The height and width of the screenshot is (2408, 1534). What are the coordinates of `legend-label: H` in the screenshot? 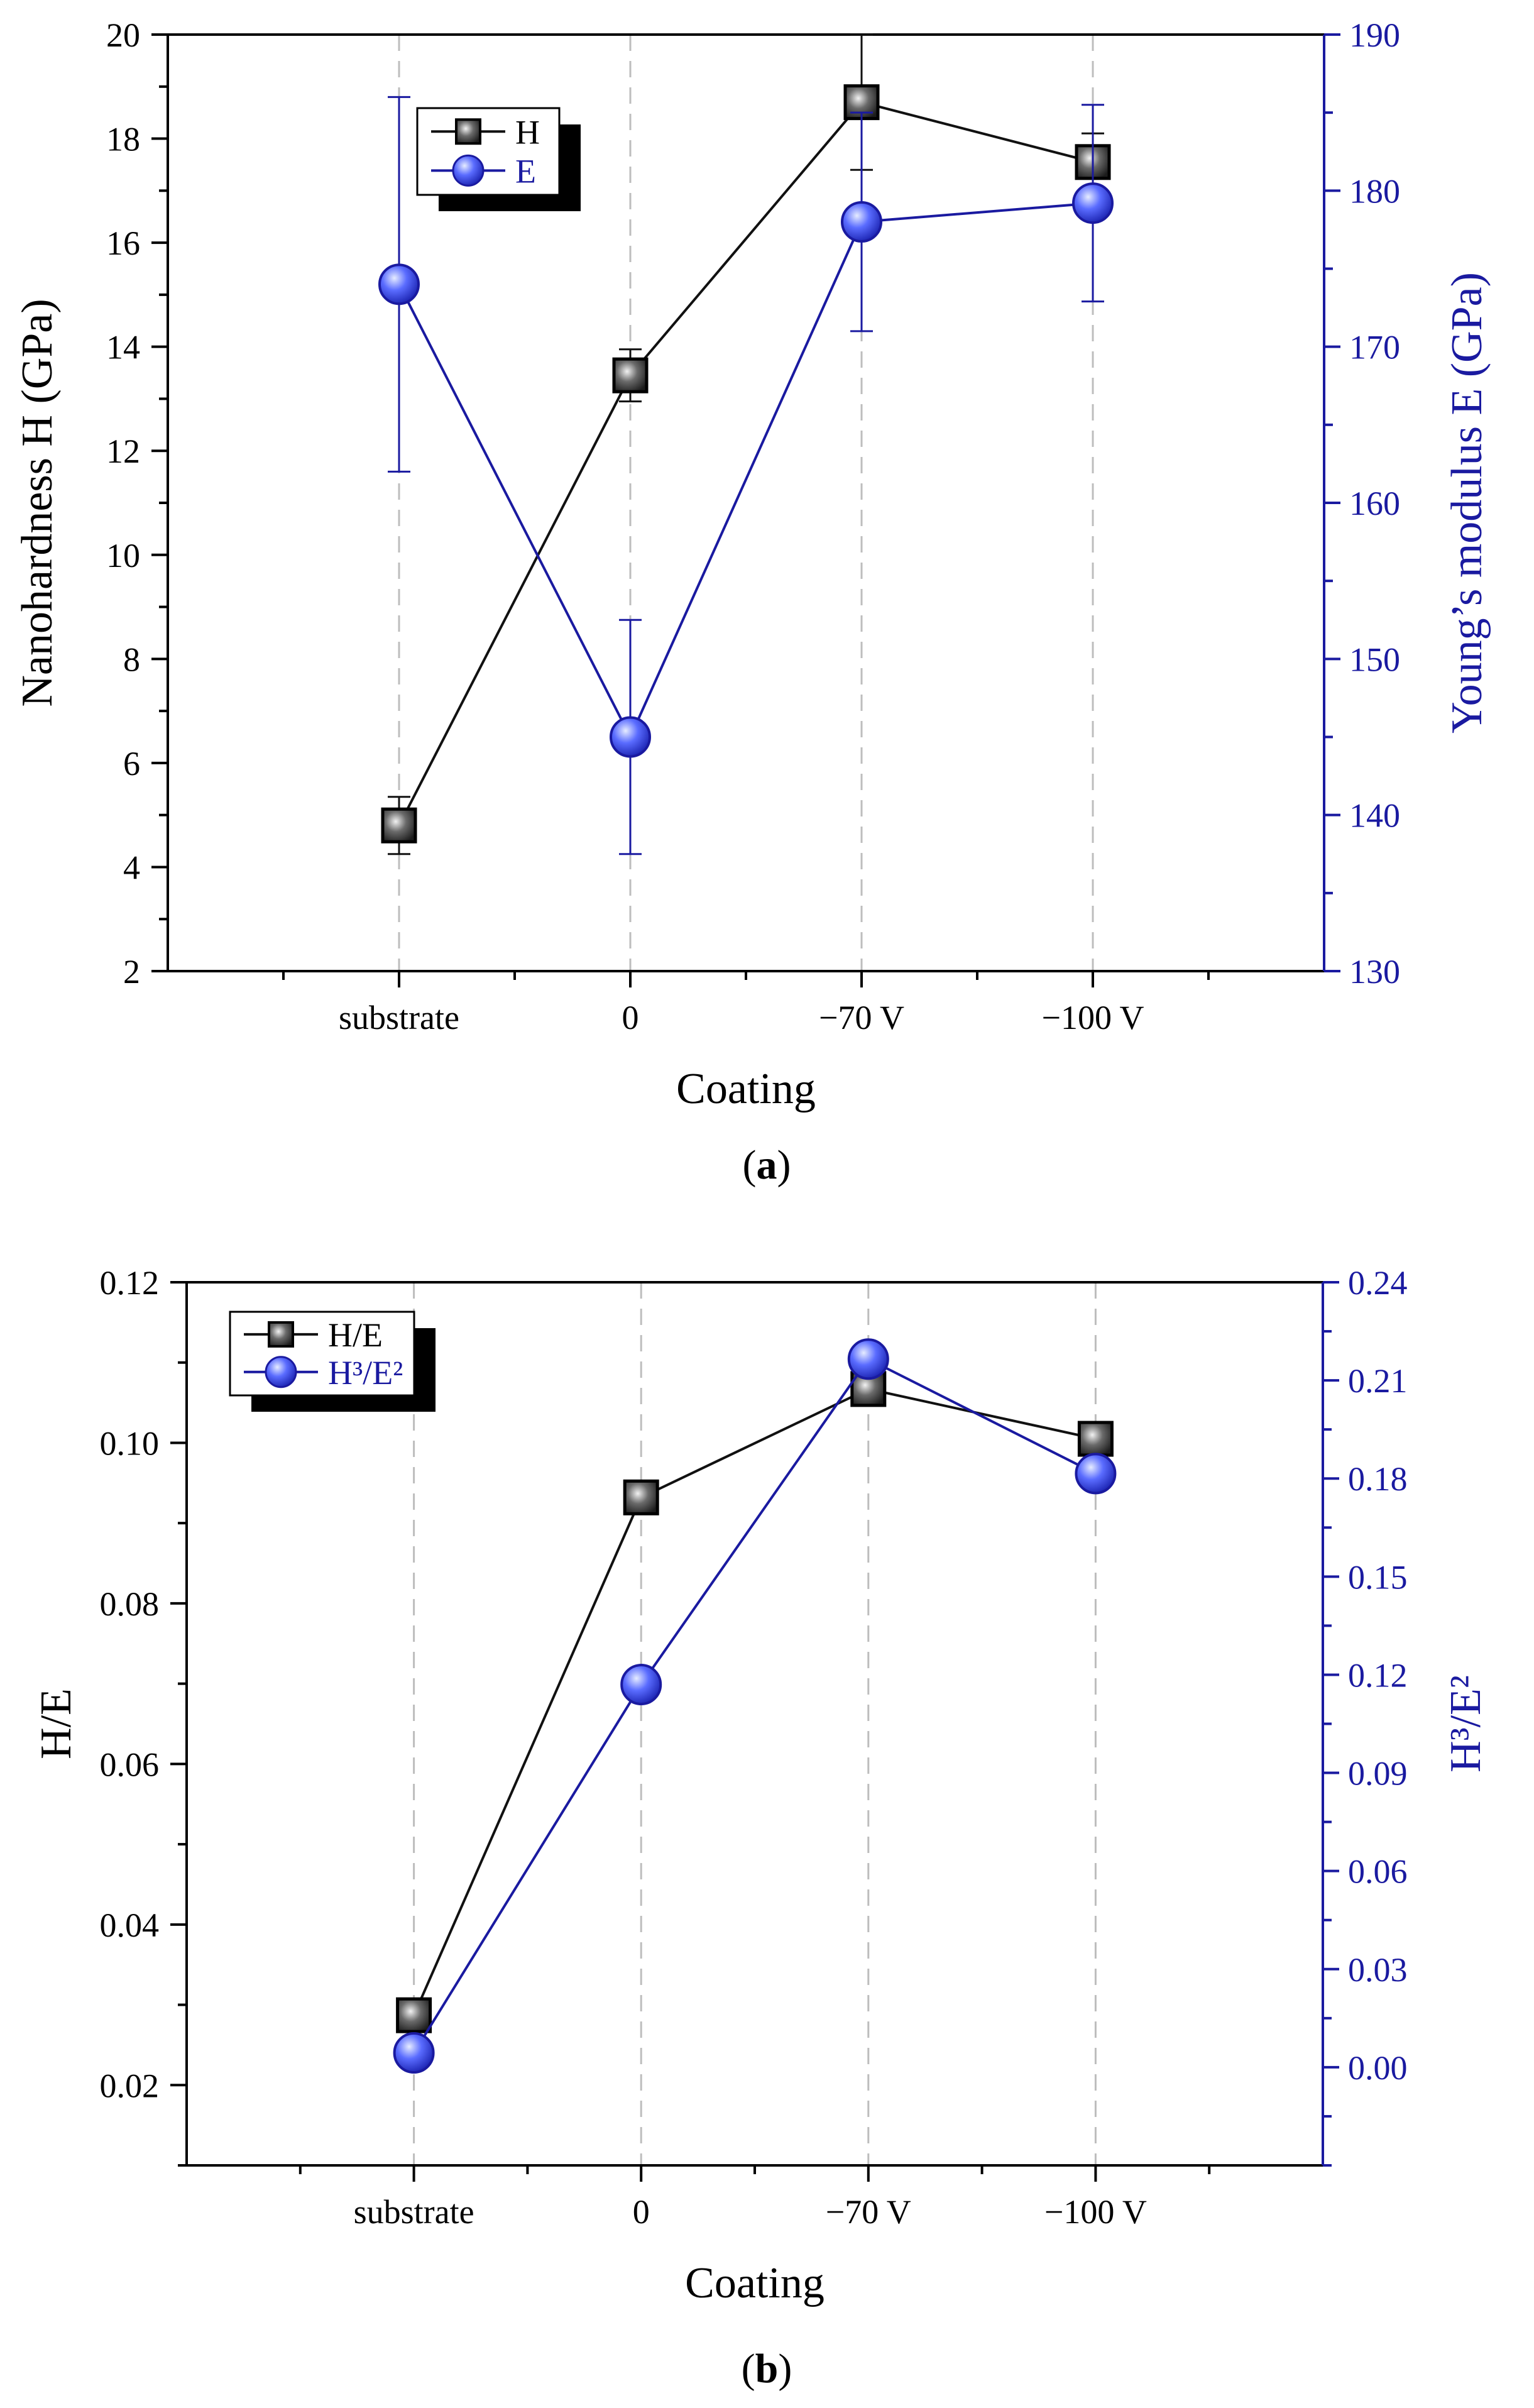 It's located at (527, 132).